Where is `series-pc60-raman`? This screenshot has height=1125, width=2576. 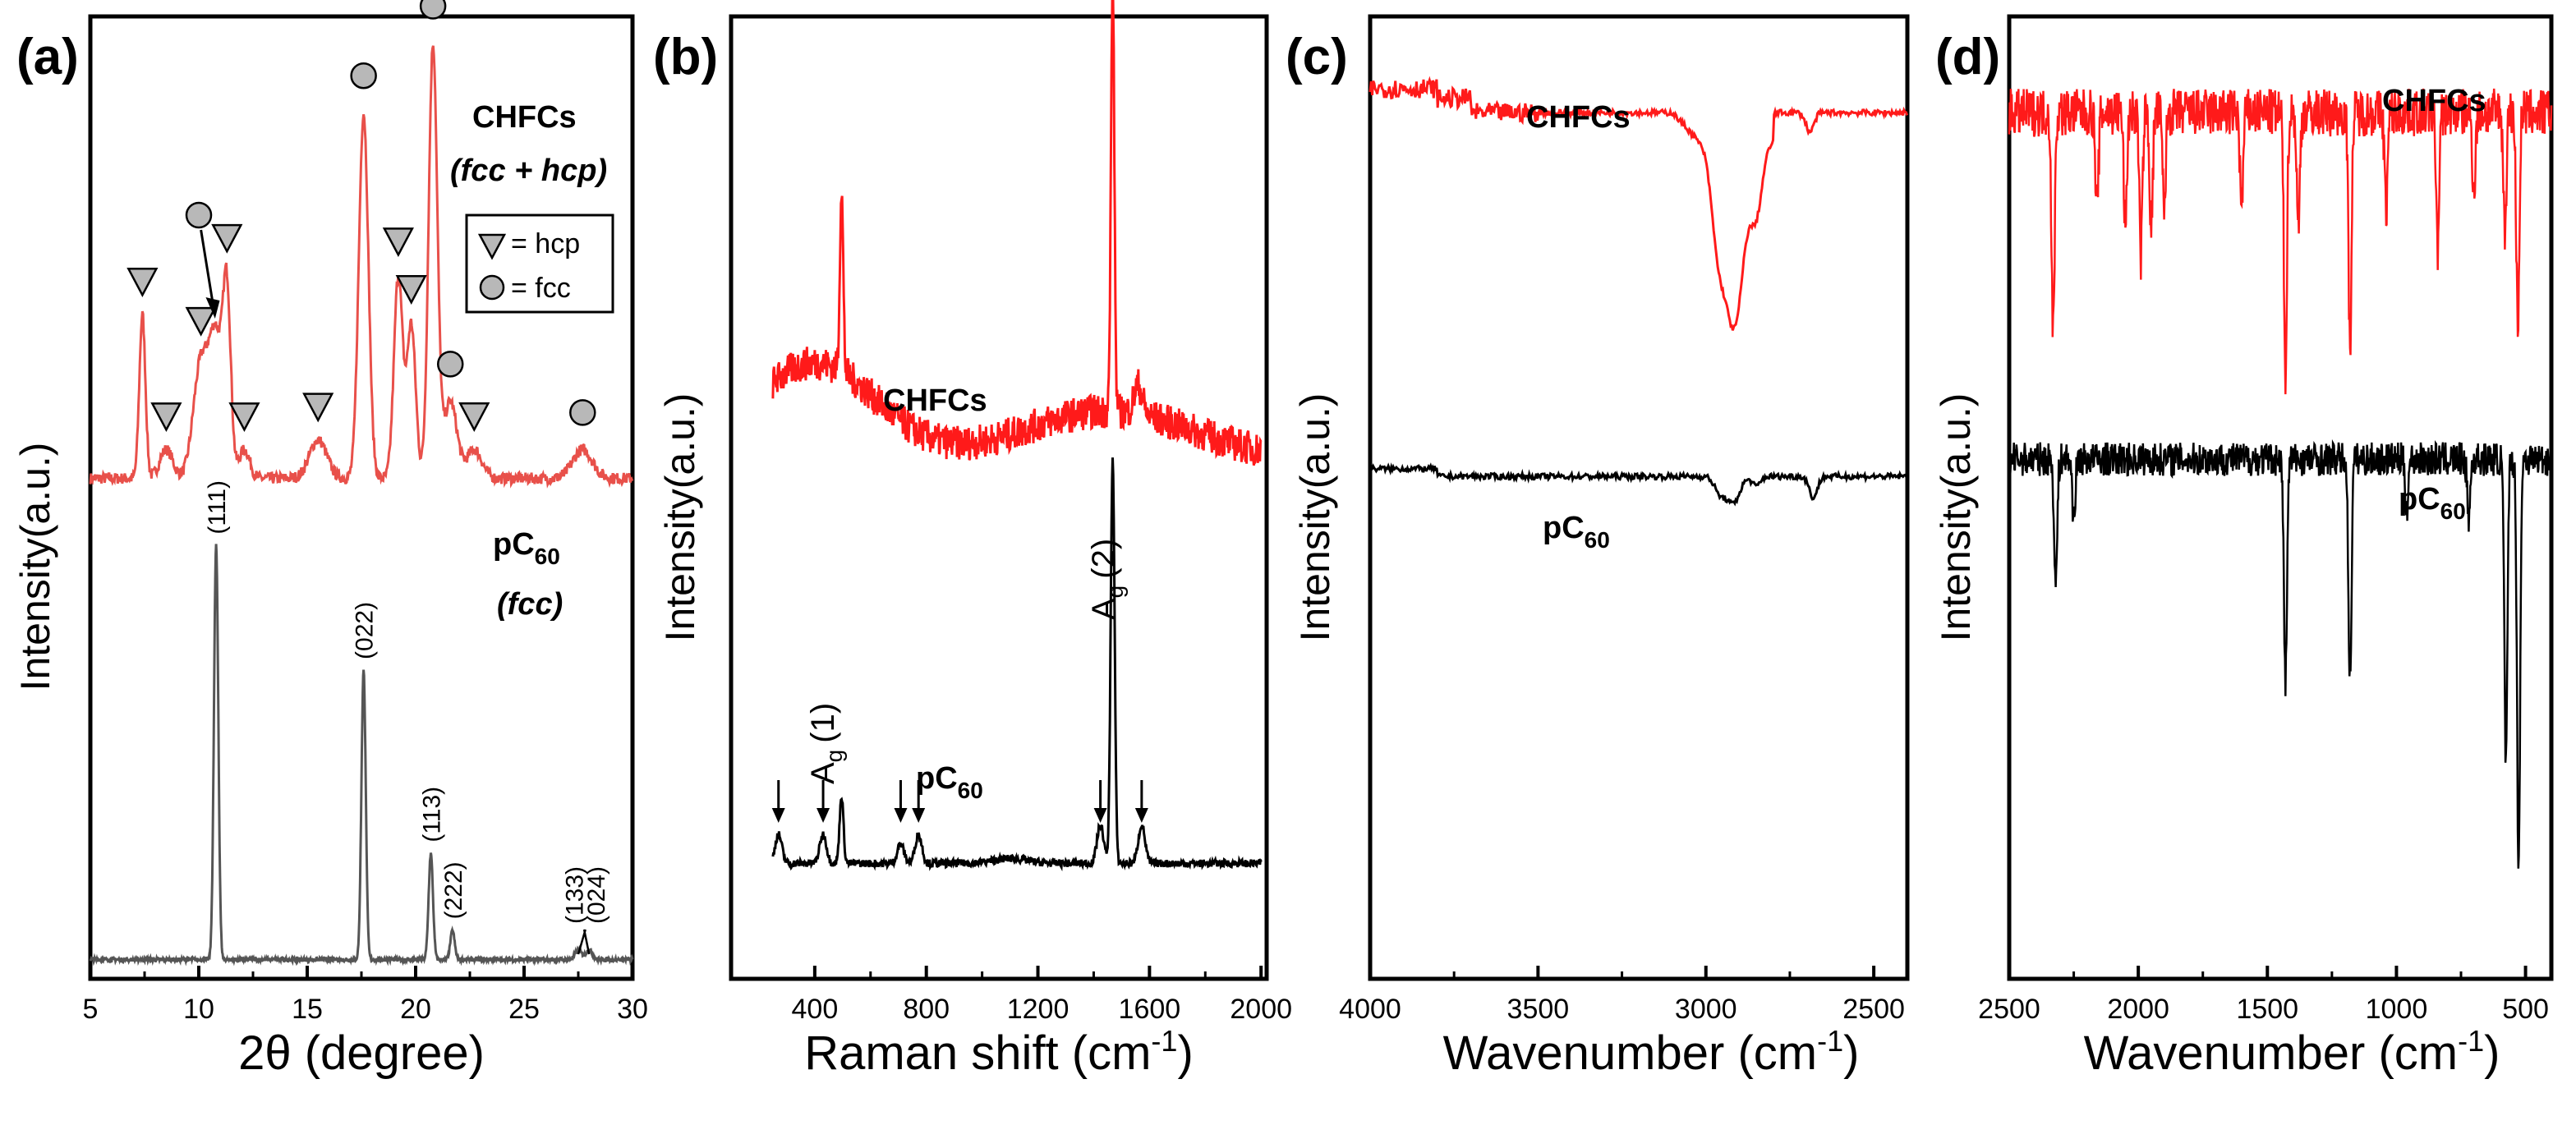
series-pc60-raman is located at coordinates (1017, 665).